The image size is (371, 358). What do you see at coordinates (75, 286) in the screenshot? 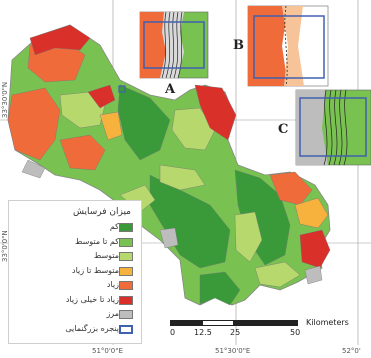
I see `legend-item: زیاد` at bounding box center [75, 286].